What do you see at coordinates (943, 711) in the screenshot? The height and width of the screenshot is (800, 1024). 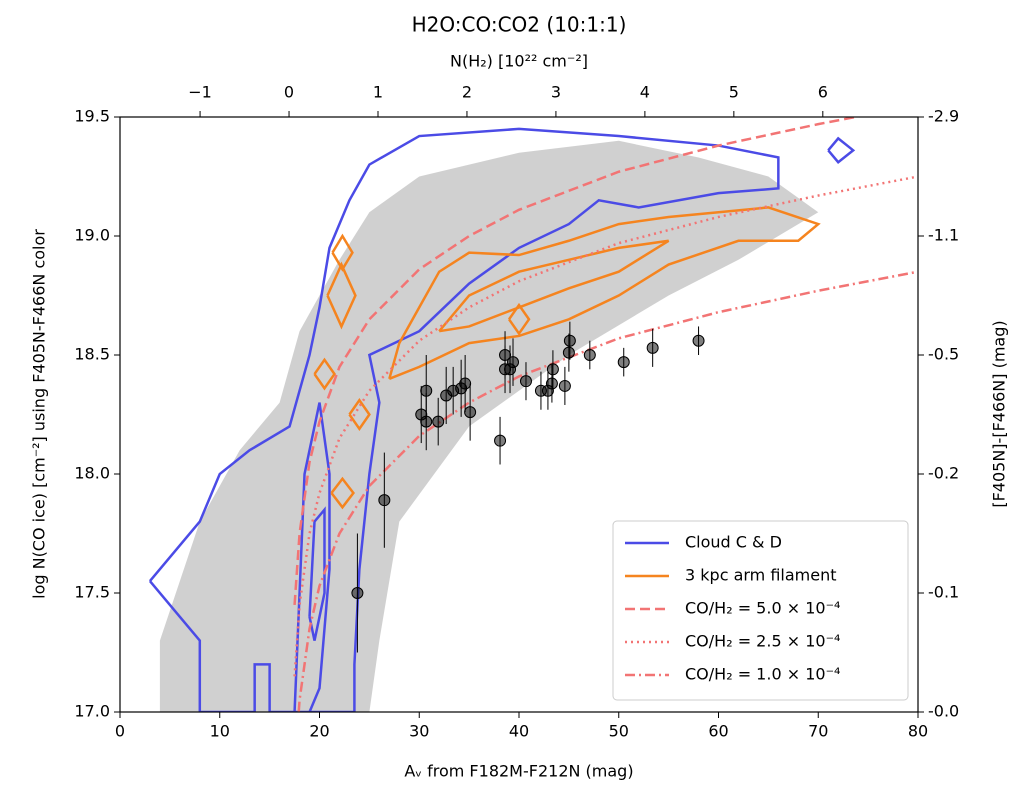 I see `y2-tick-label: -0.0` at bounding box center [943, 711].